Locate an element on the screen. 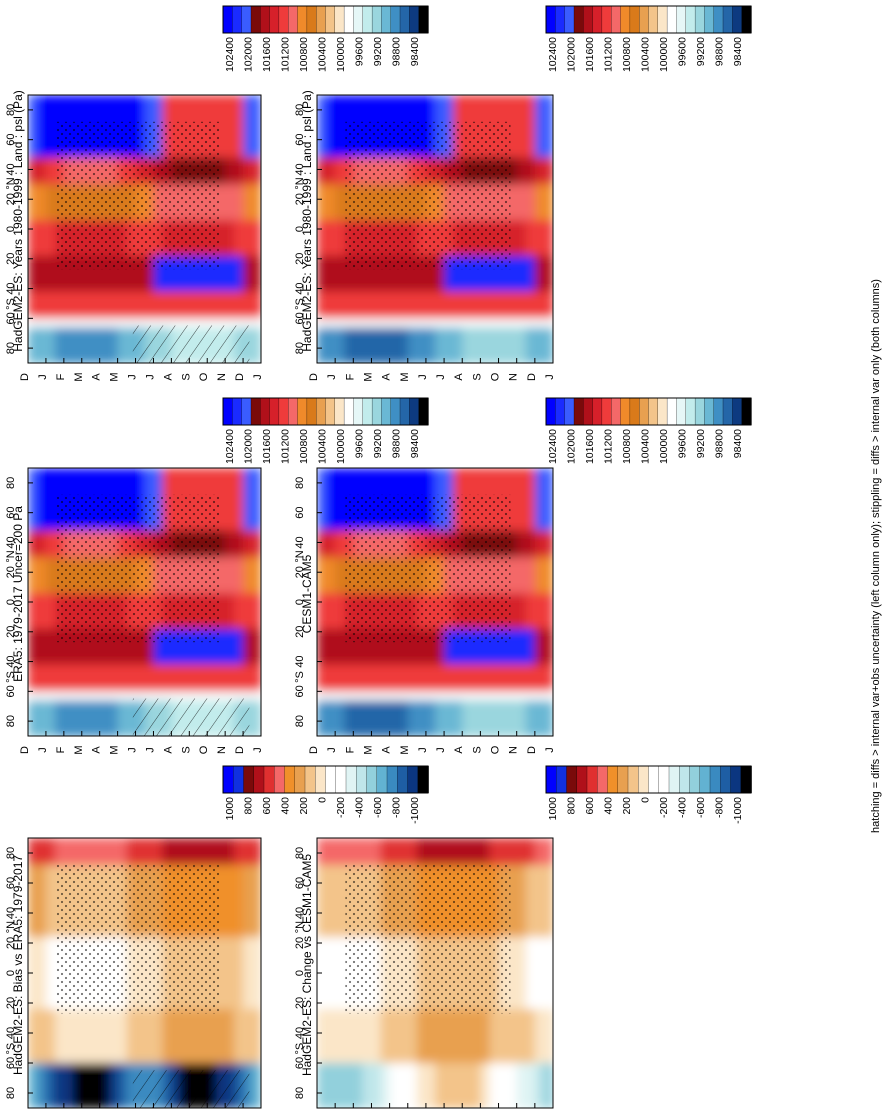 The image size is (887, 1112). lat-label: 40 is located at coordinates (300, 661).